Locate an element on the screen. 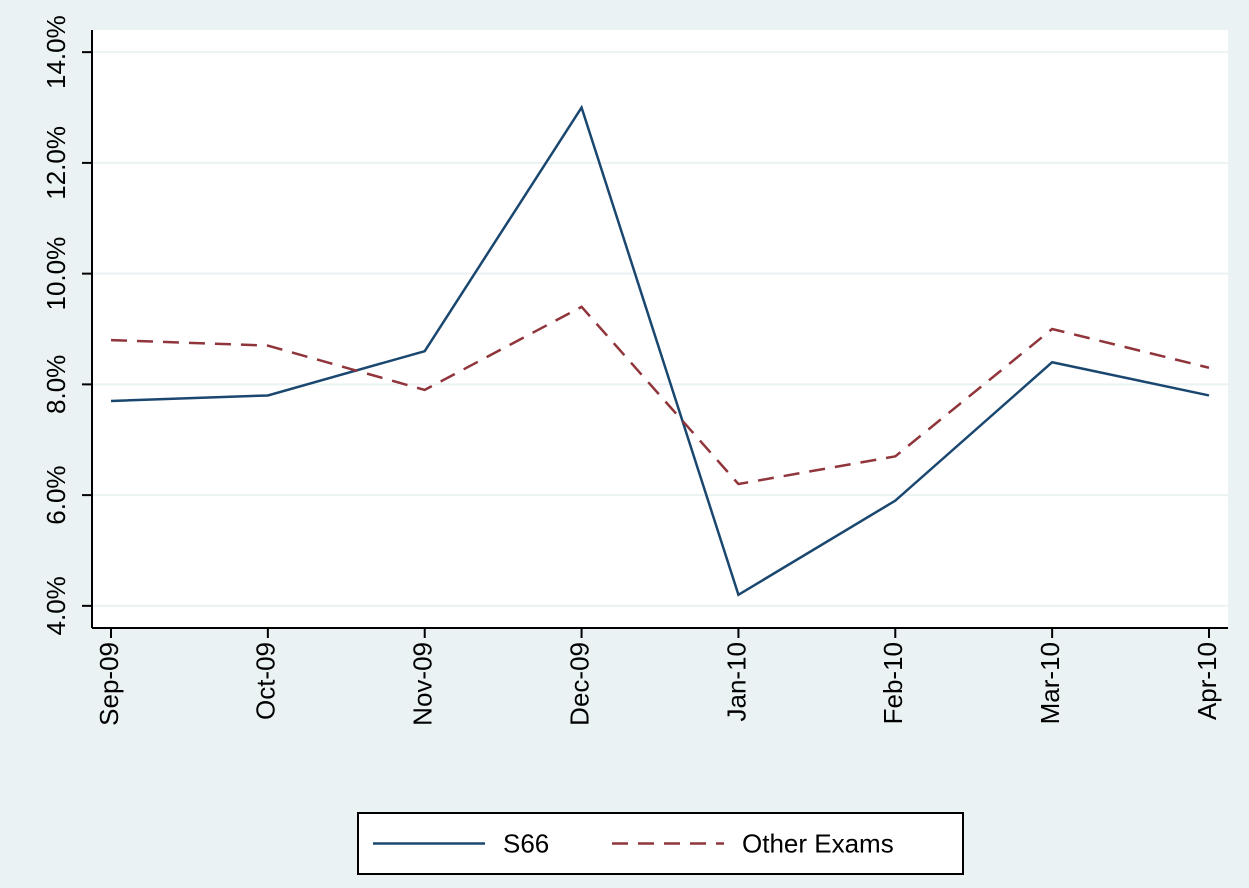 This screenshot has height=888, width=1249. y-tick-label: 8.0% is located at coordinates (56, 384).